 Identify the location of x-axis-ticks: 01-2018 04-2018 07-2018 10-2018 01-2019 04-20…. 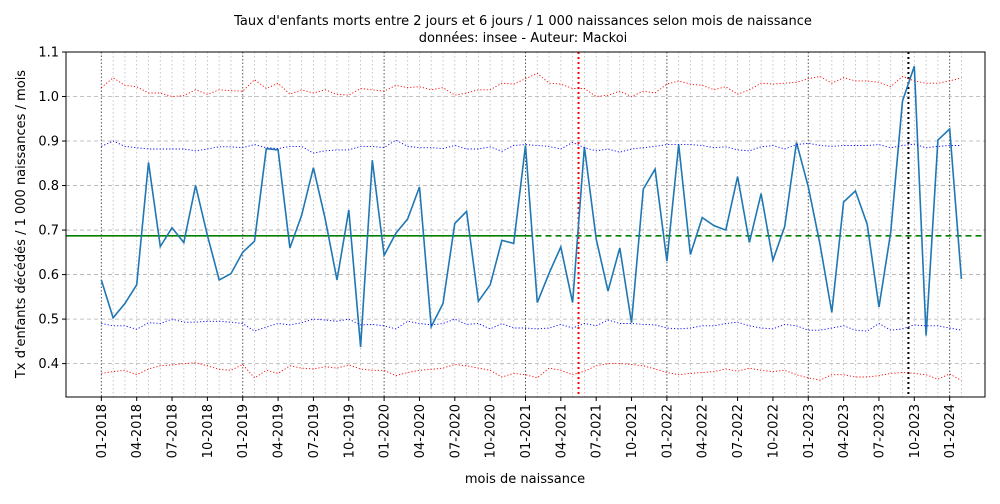
(526, 427).